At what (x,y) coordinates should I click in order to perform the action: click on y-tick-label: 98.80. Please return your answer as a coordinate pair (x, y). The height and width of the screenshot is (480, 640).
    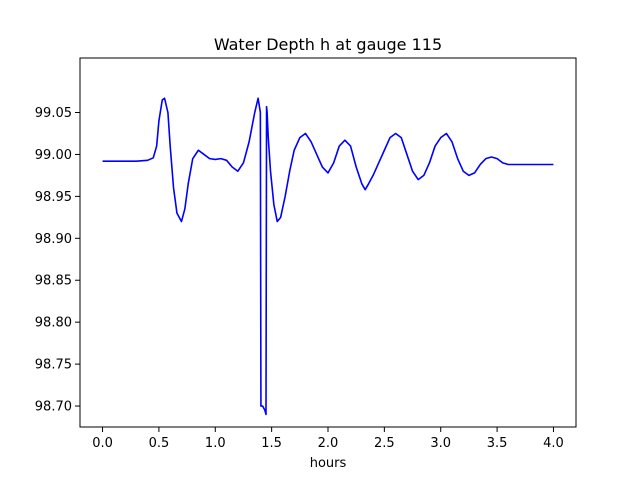
    Looking at the image, I should click on (53, 323).